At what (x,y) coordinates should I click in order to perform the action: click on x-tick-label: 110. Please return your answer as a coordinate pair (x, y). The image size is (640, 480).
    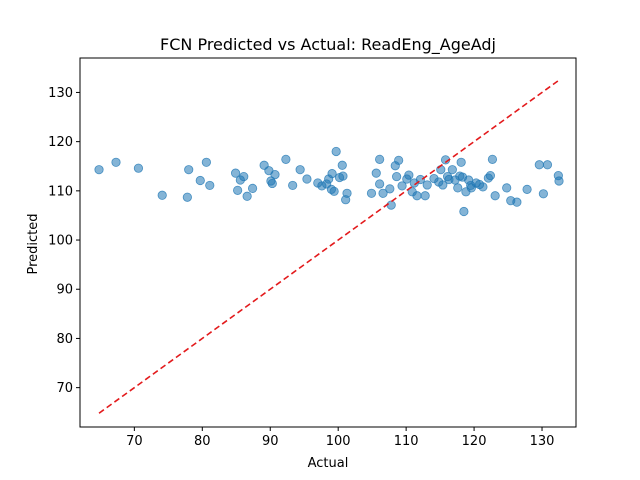
    Looking at the image, I should click on (406, 441).